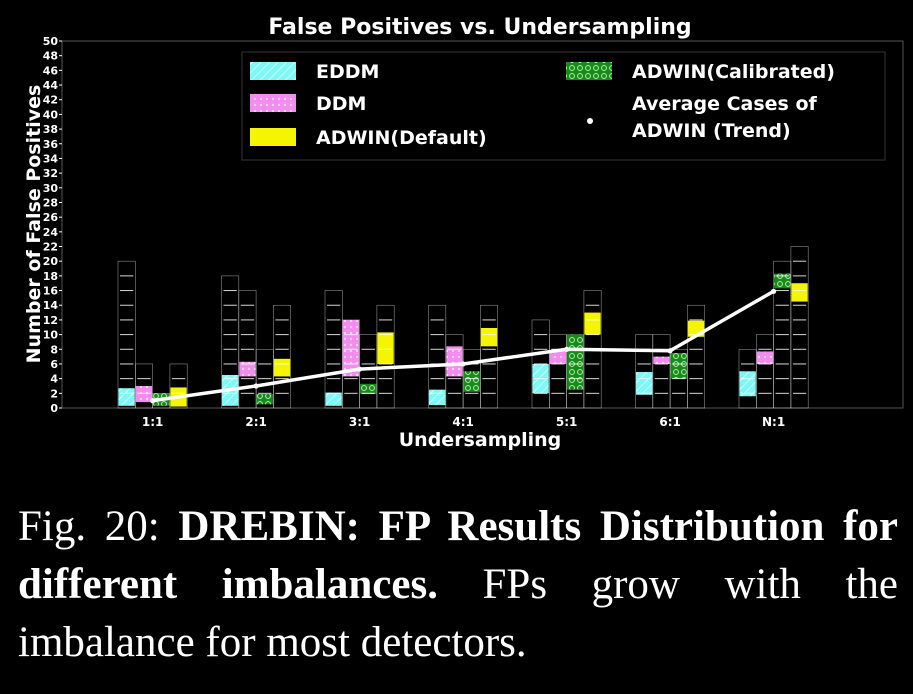 This screenshot has width=913, height=694. What do you see at coordinates (54, 349) in the screenshot?
I see `y-tick-label: 8` at bounding box center [54, 349].